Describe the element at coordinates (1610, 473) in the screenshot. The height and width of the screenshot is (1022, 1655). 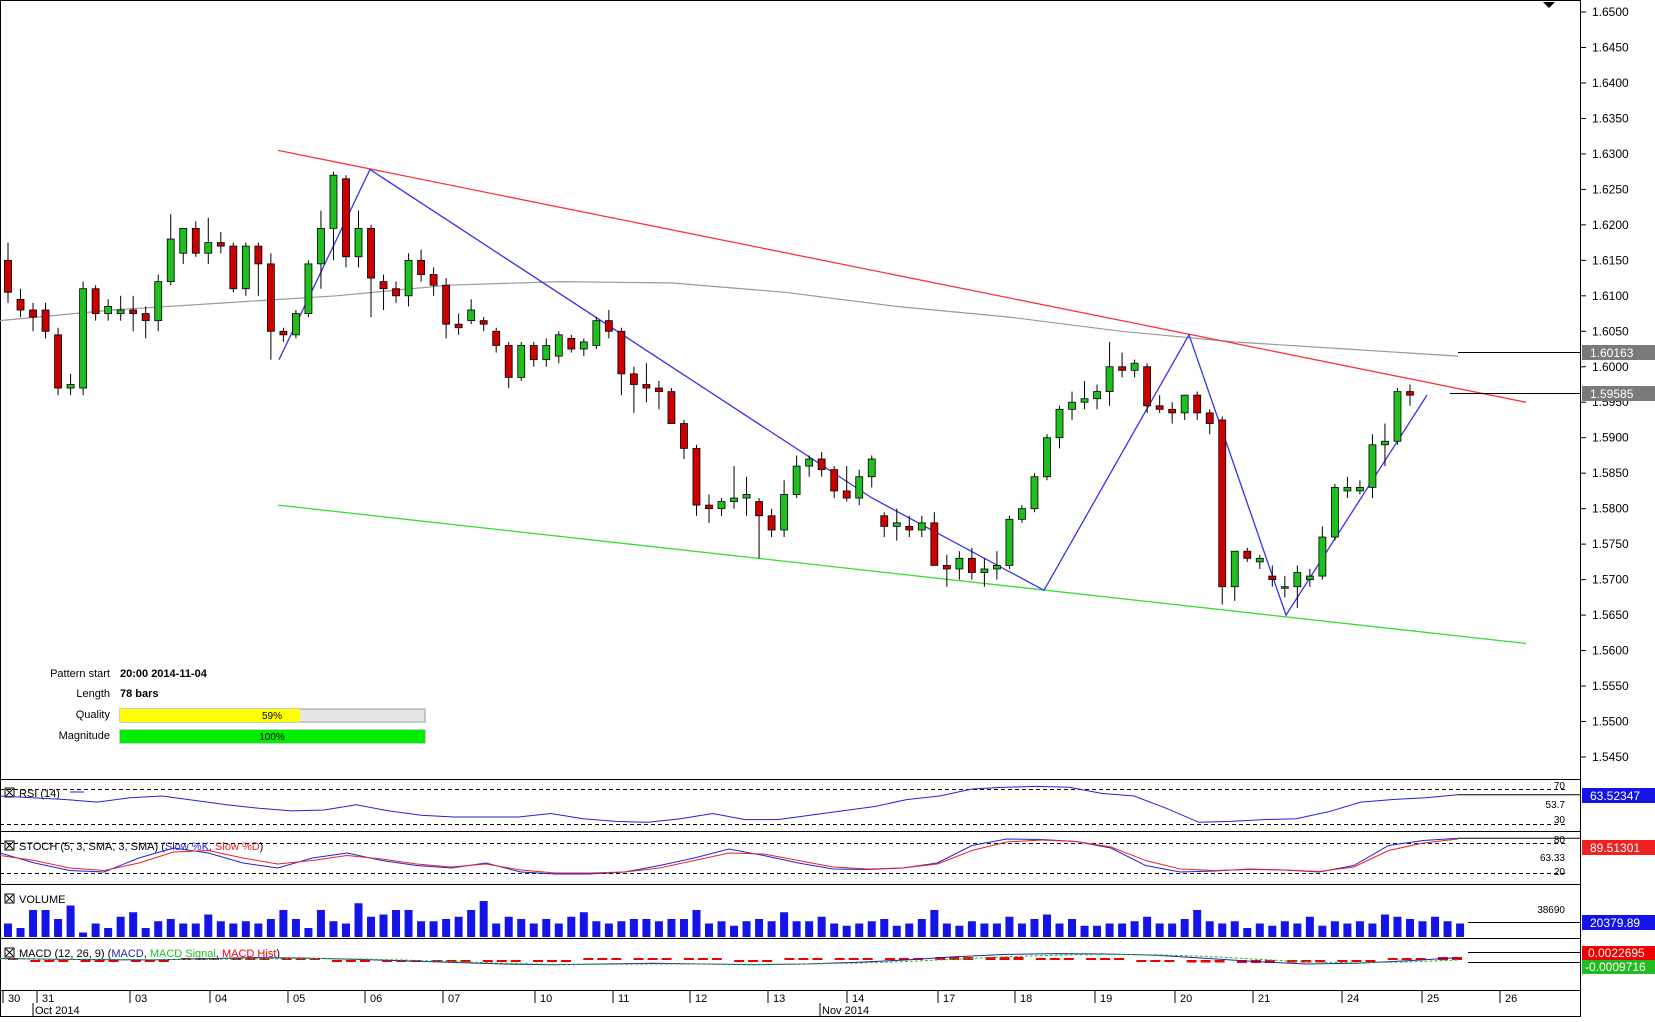
I see `price-tick-label: 1.5850` at that location.